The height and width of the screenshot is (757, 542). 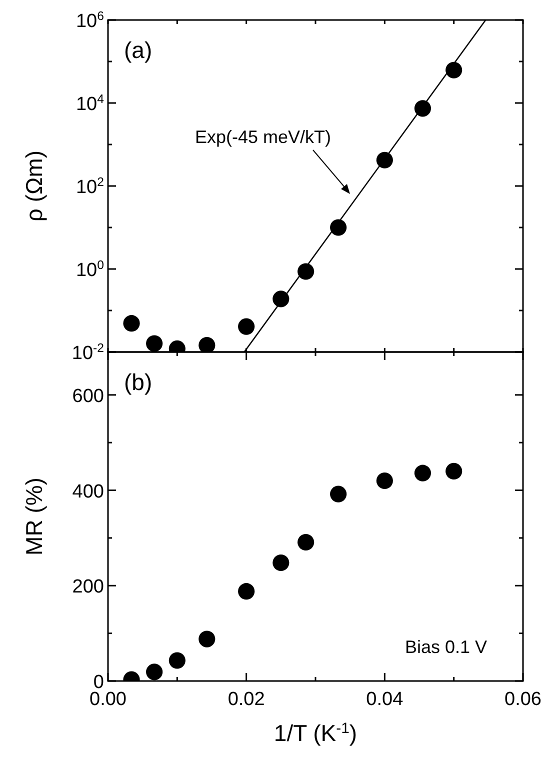 I want to click on annotation: (a), so click(x=138, y=50).